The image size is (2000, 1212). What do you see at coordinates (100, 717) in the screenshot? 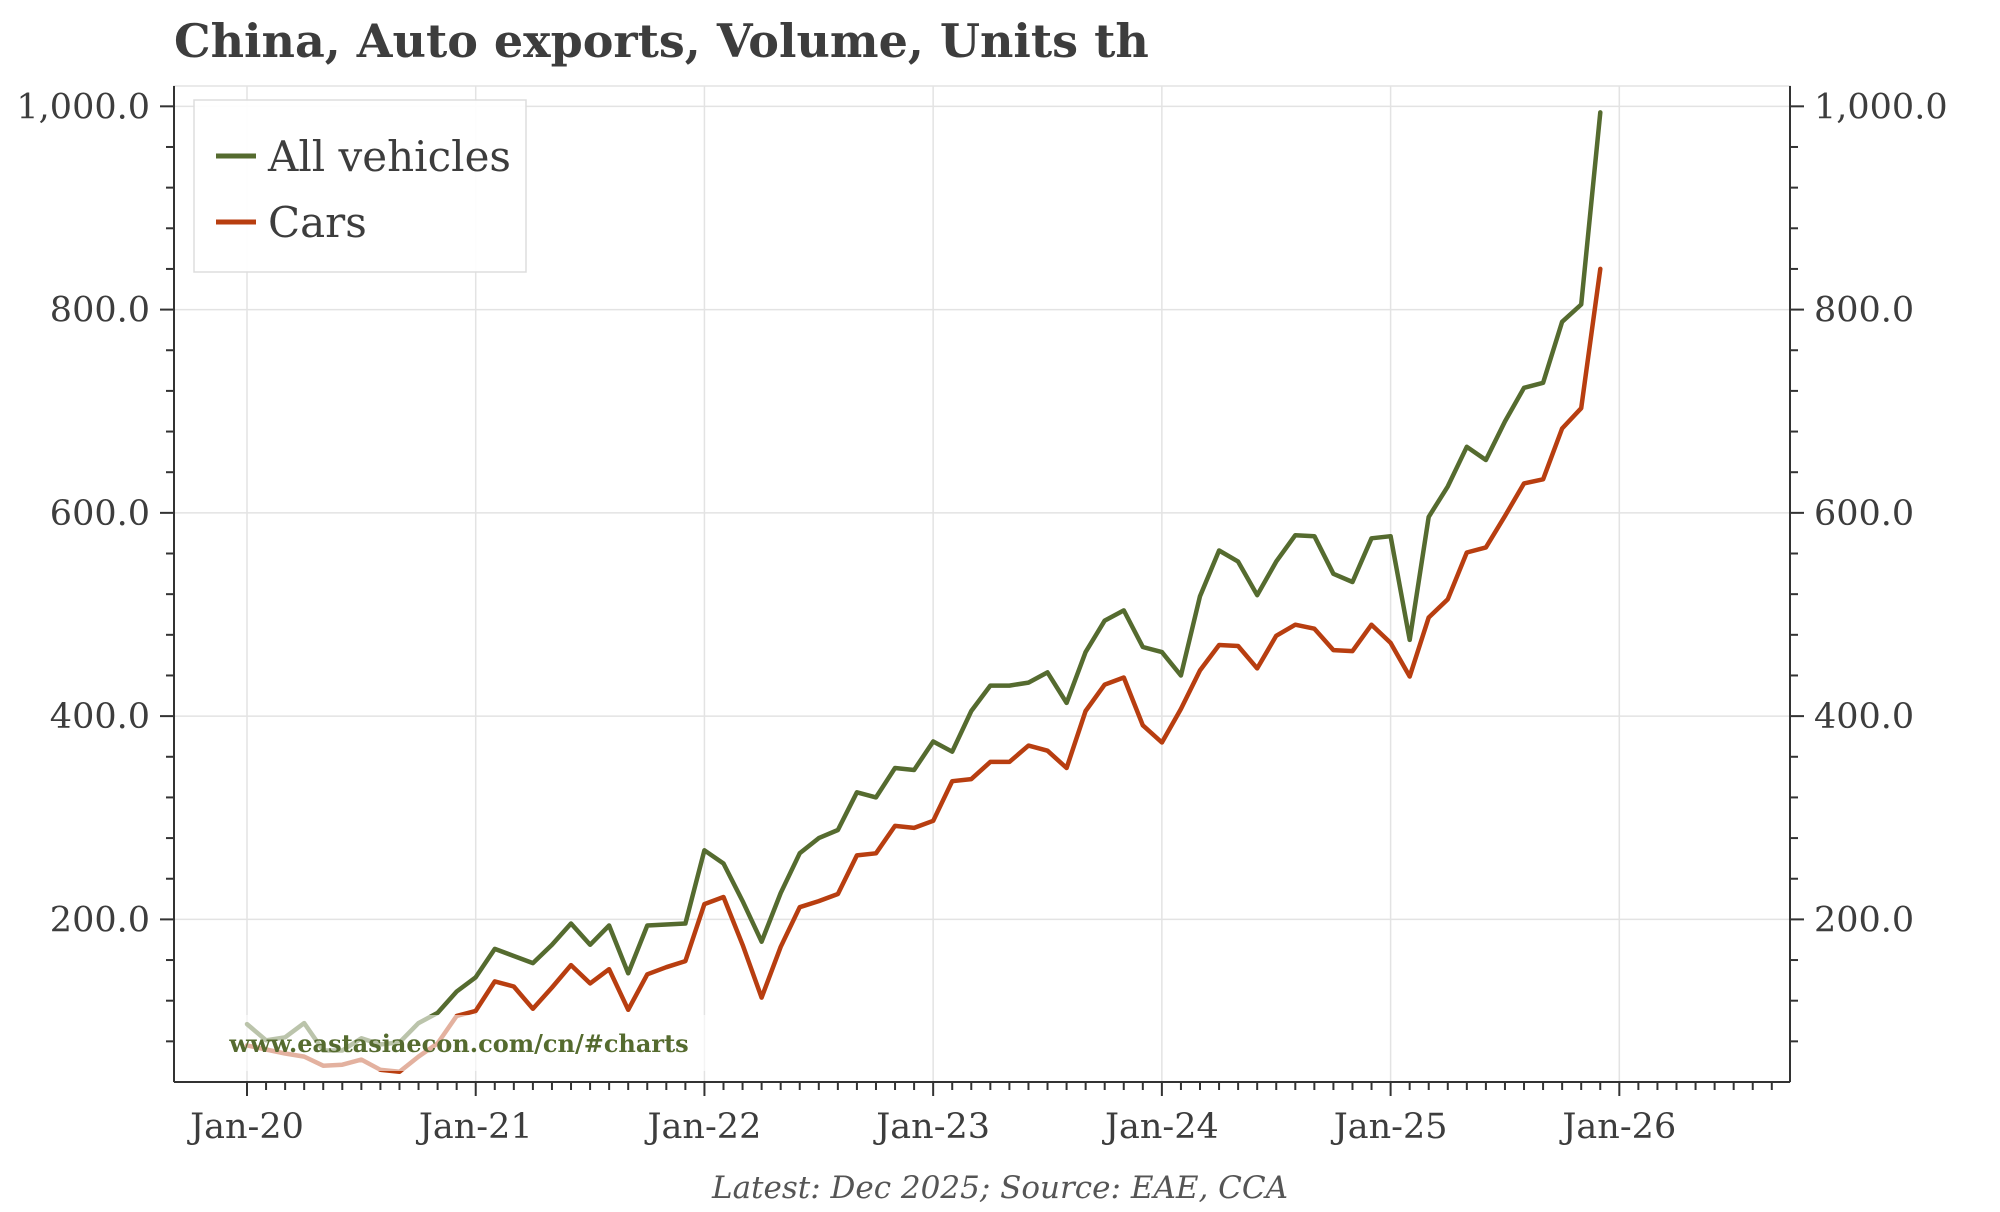
I see `y-tick-label-left: 400.0` at bounding box center [100, 717].